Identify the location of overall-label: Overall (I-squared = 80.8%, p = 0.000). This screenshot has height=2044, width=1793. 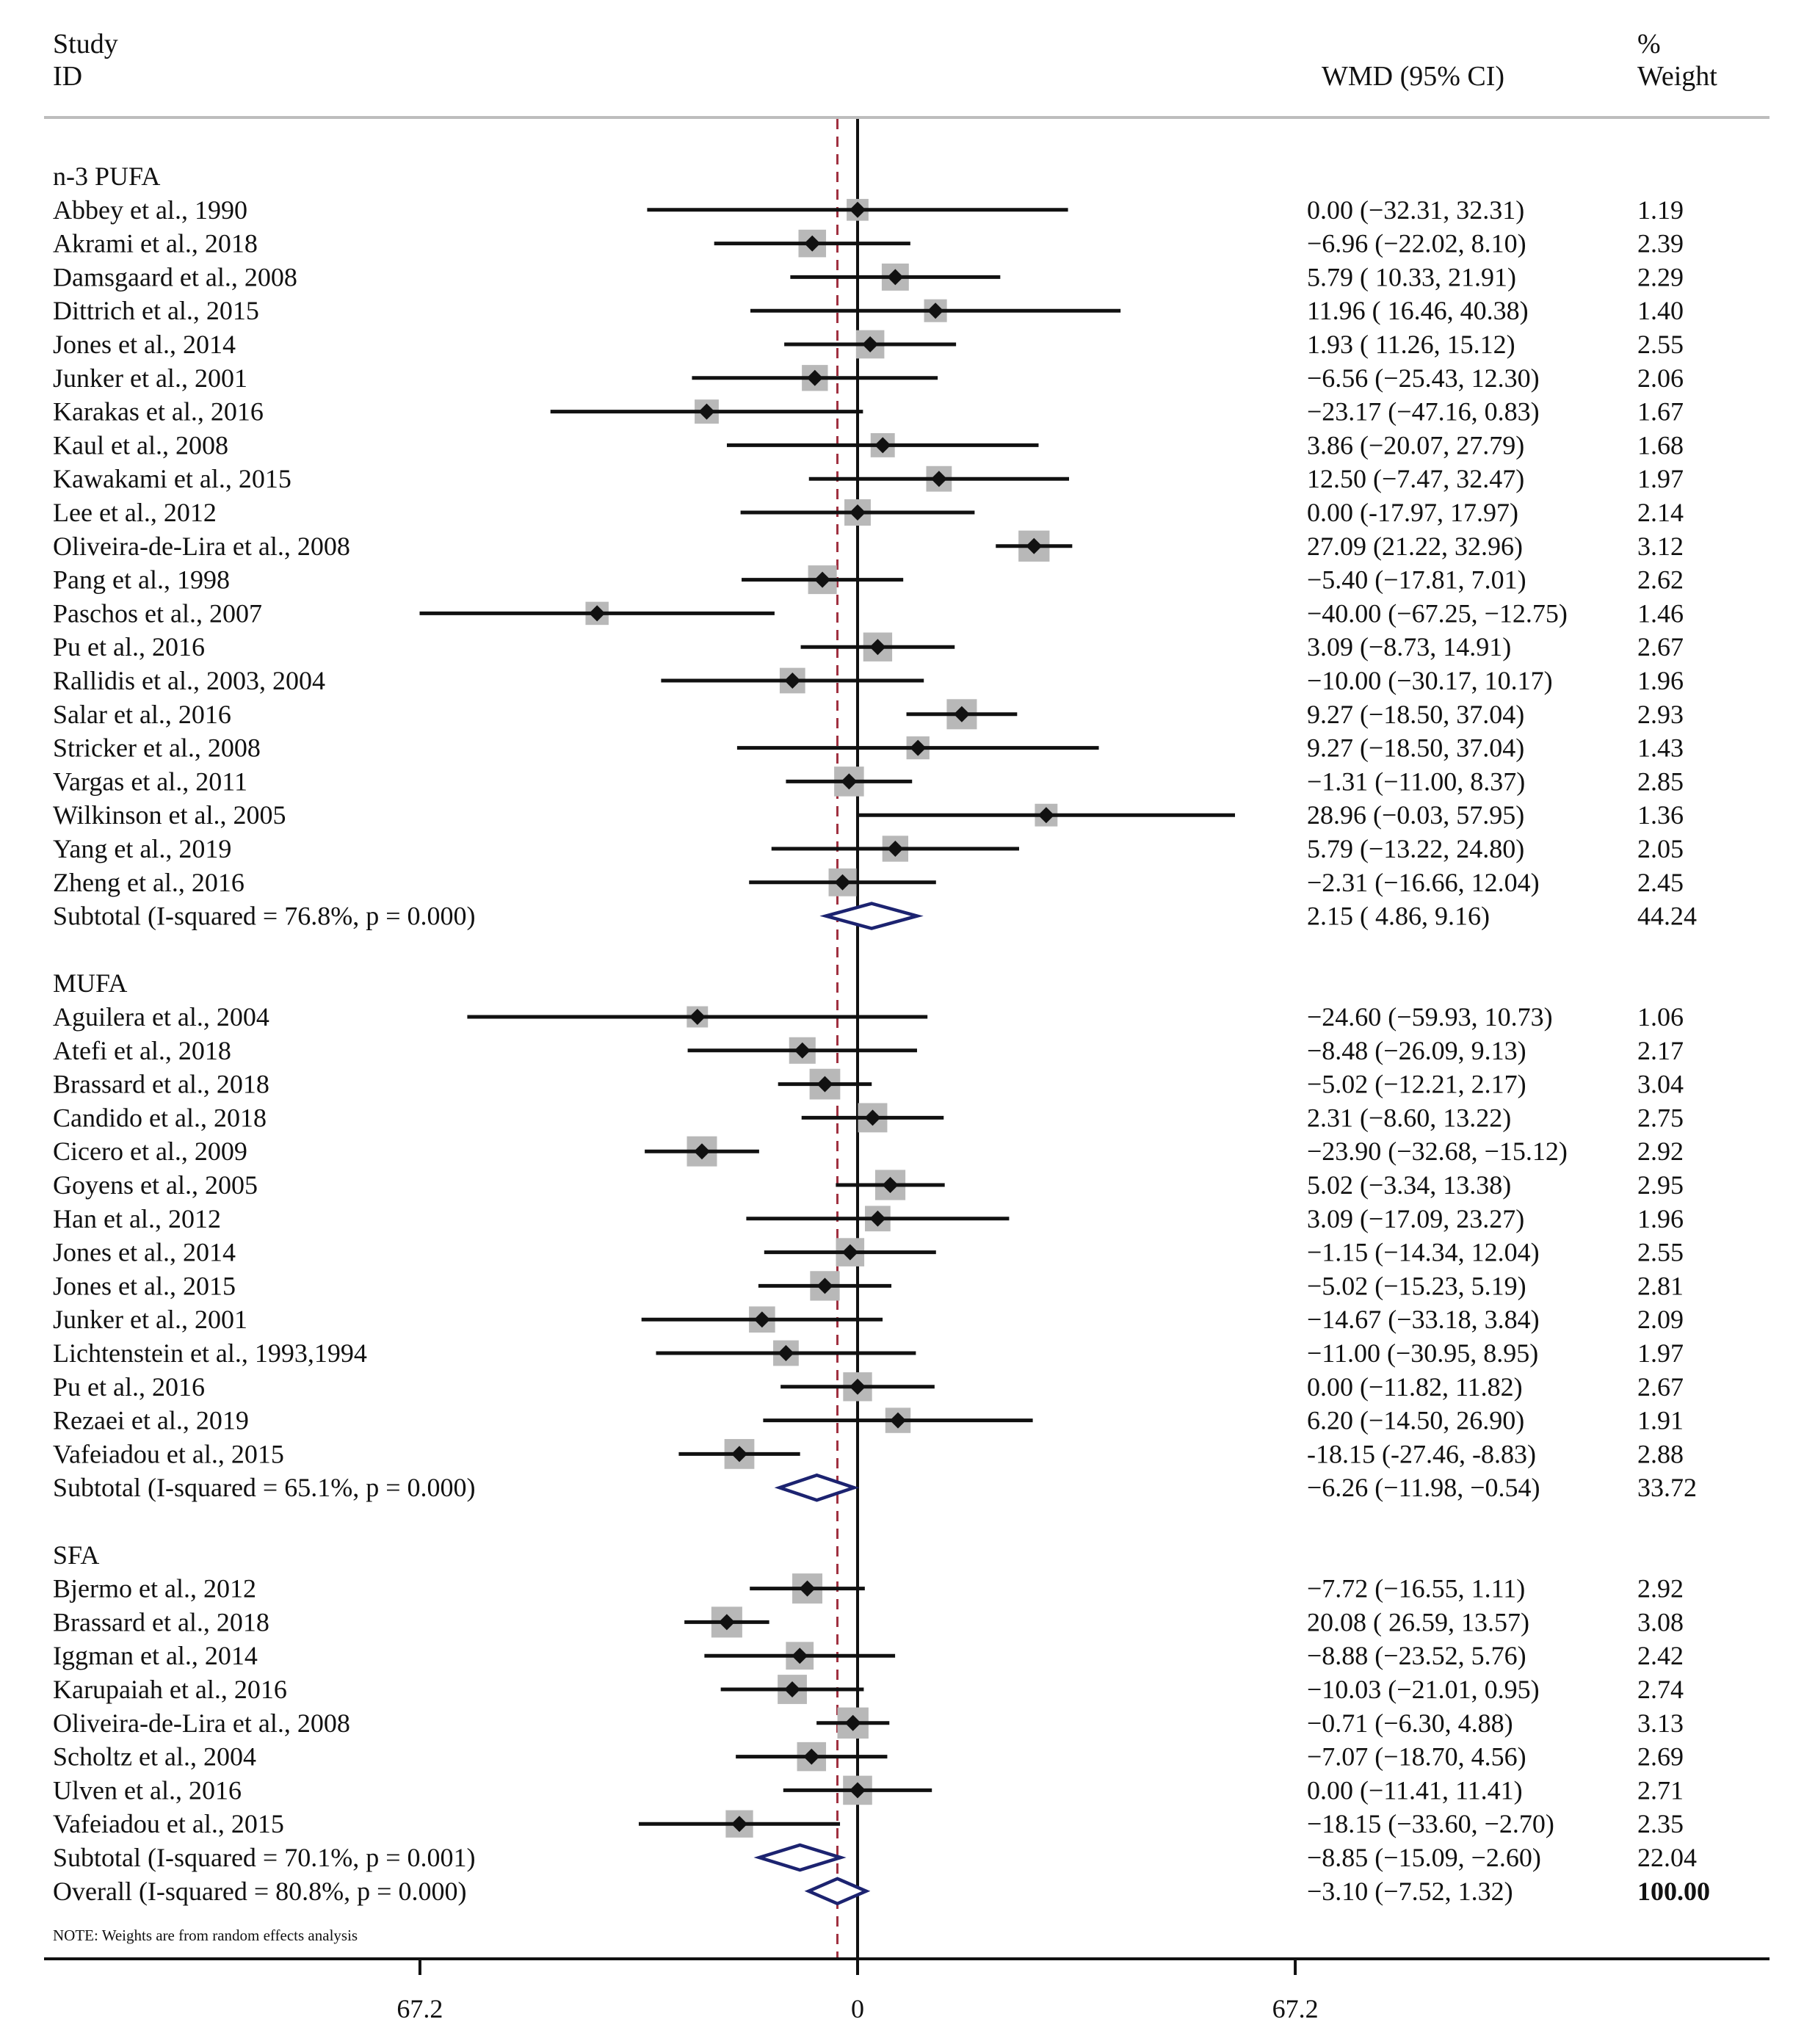
(259, 1891).